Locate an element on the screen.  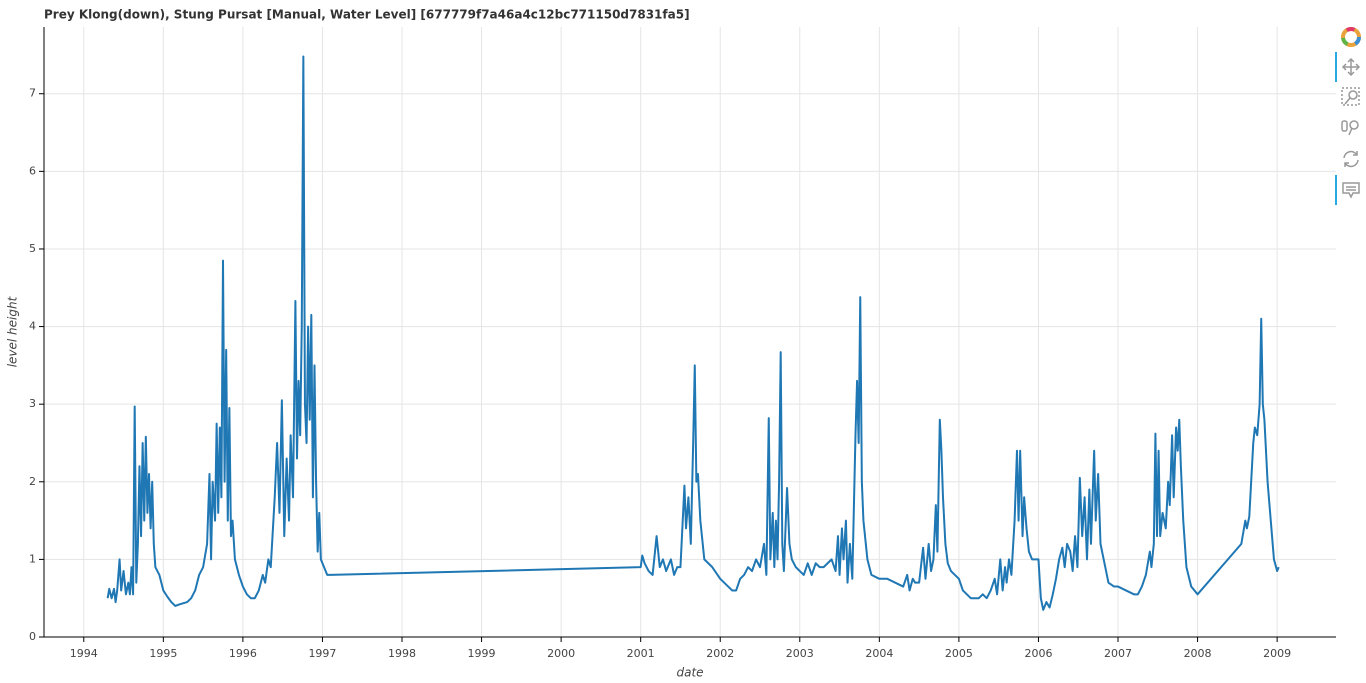
x-tick-label: 2007 is located at coordinates (1118, 653).